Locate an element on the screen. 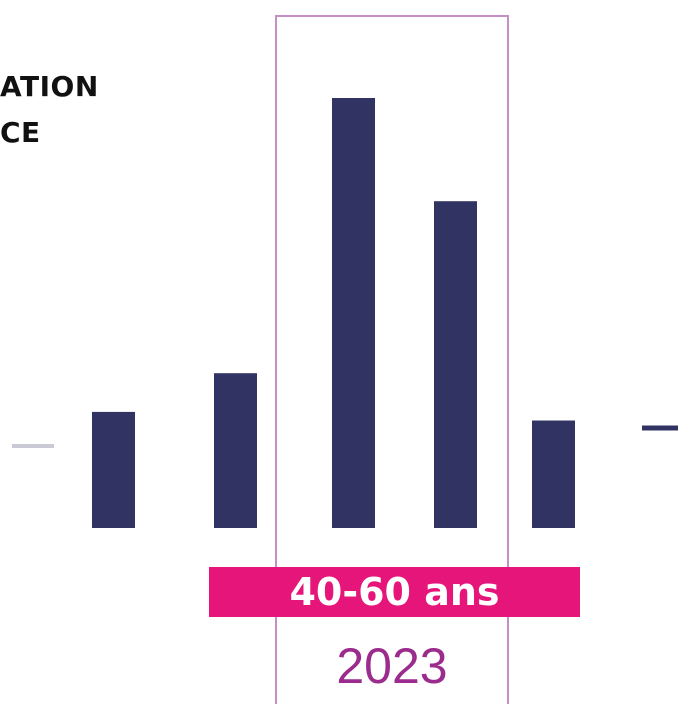  year-label: 2023 is located at coordinates (392, 666).